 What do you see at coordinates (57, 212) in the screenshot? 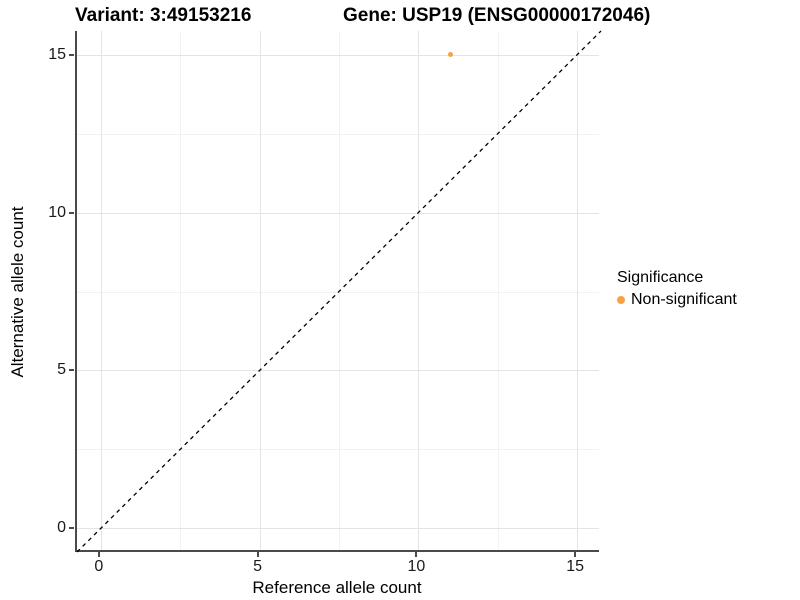
I see `y-tick-label: 10` at bounding box center [57, 212].